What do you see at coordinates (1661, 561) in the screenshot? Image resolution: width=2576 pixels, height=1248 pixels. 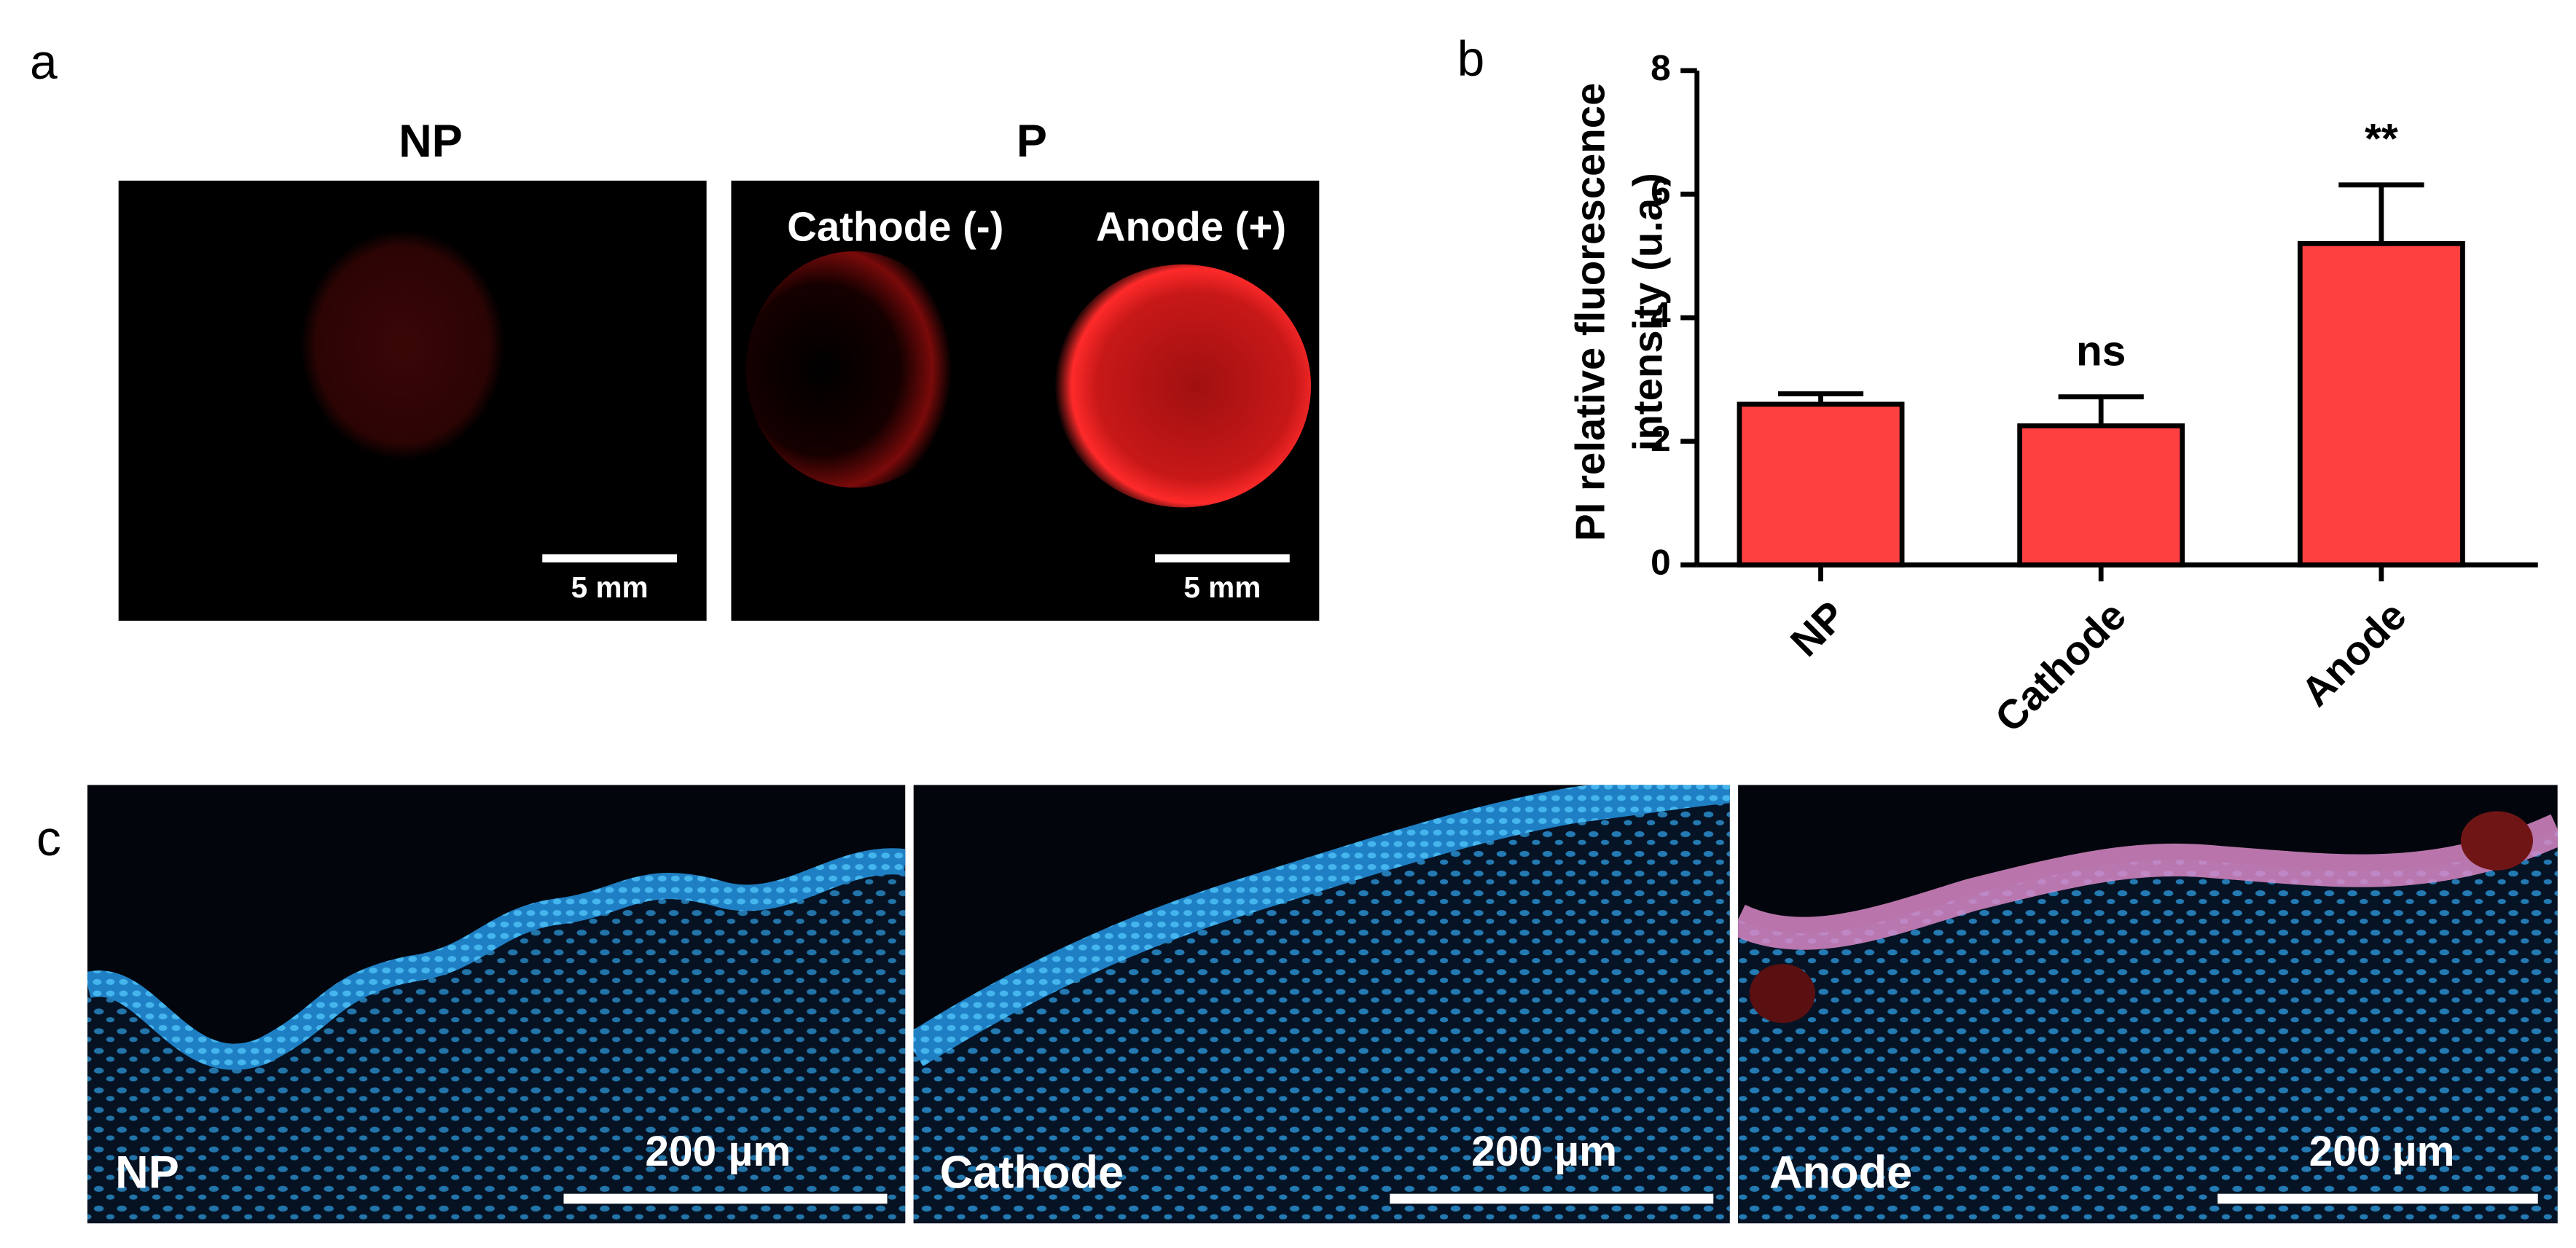 I see `y-tick-label: 0` at bounding box center [1661, 561].